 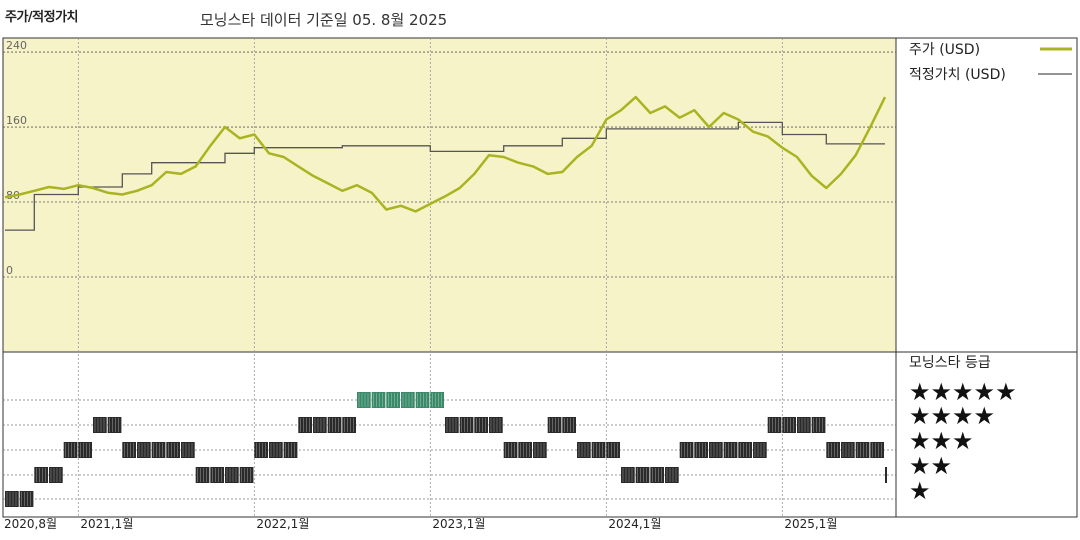 I want to click on legend-price-label: 주가 (USD), so click(x=944, y=50).